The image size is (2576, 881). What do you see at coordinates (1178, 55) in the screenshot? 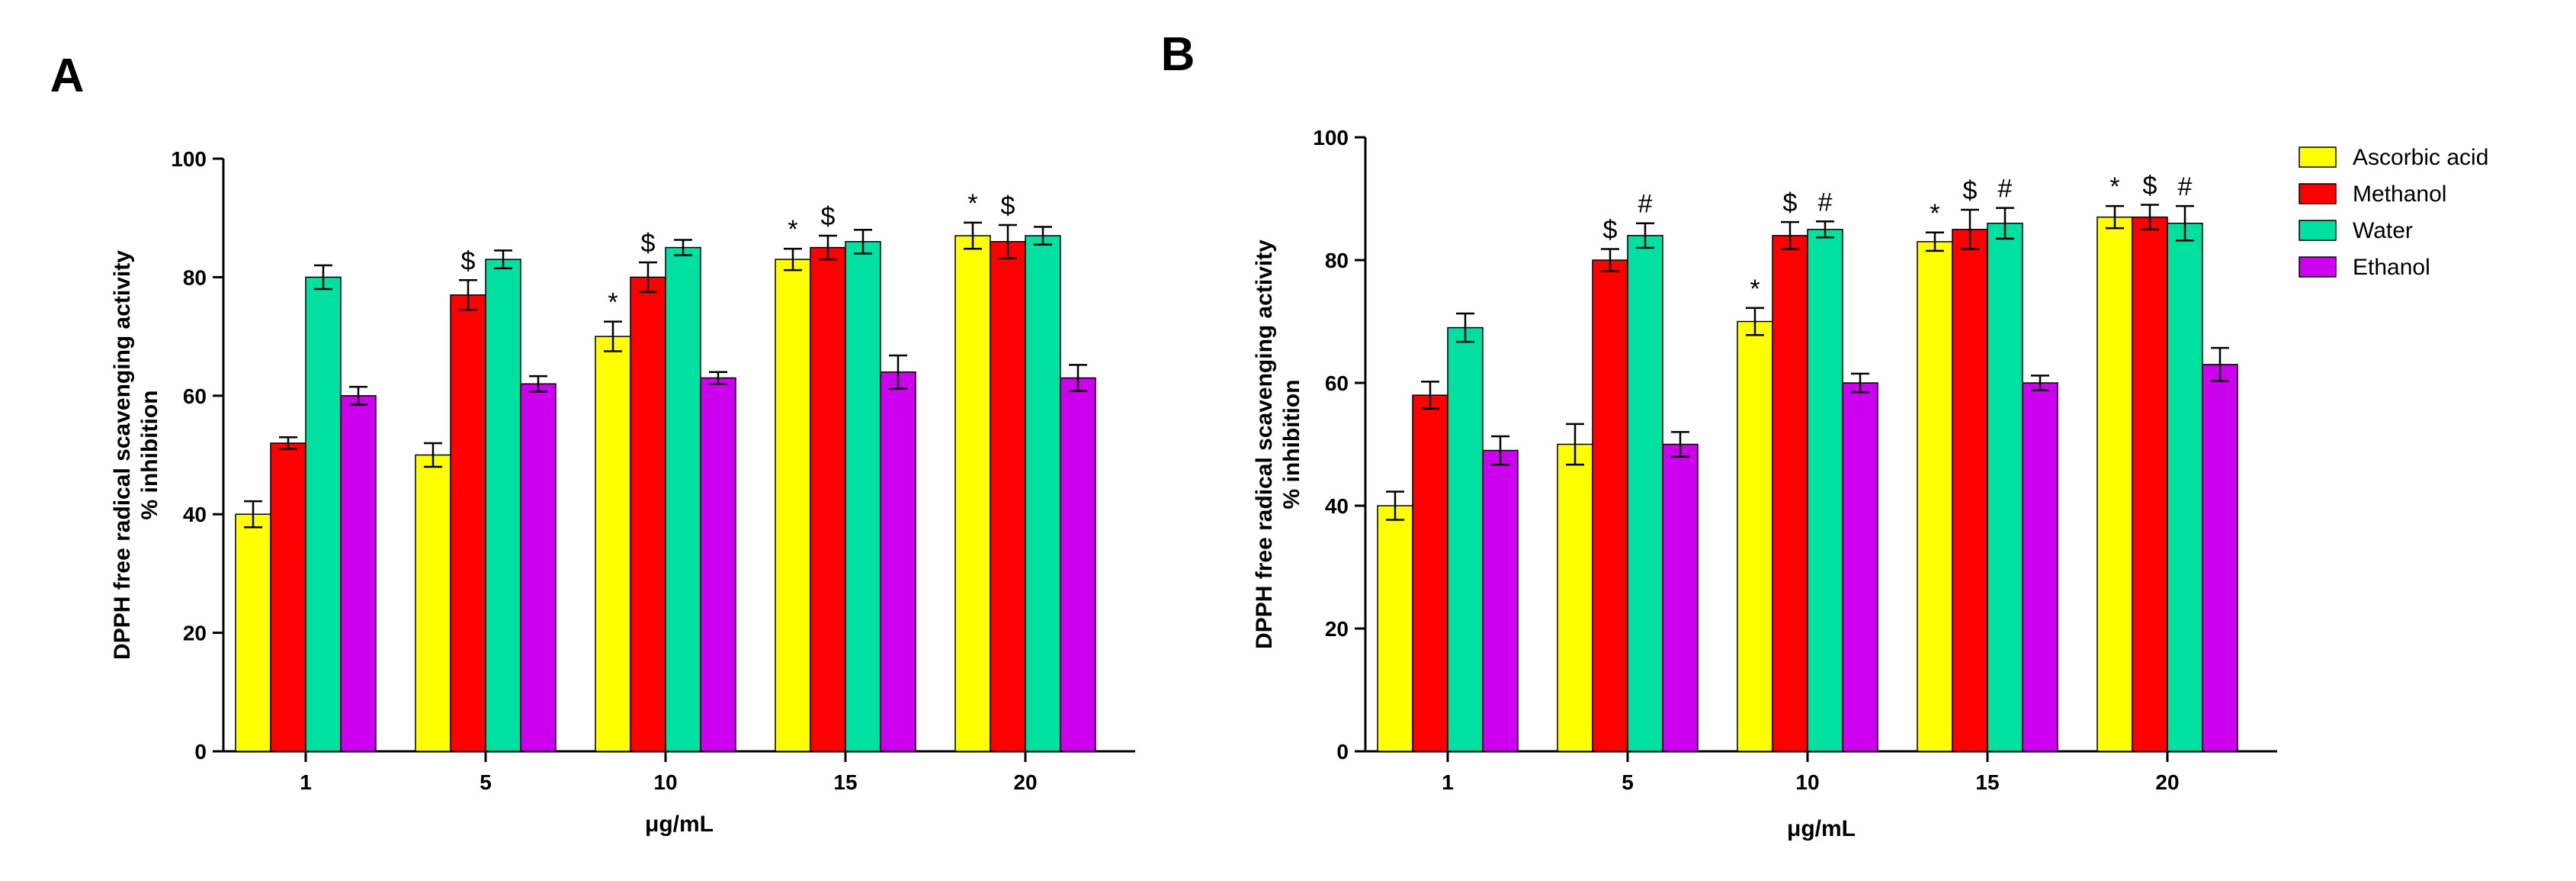
I see `panel-label: B` at bounding box center [1178, 55].